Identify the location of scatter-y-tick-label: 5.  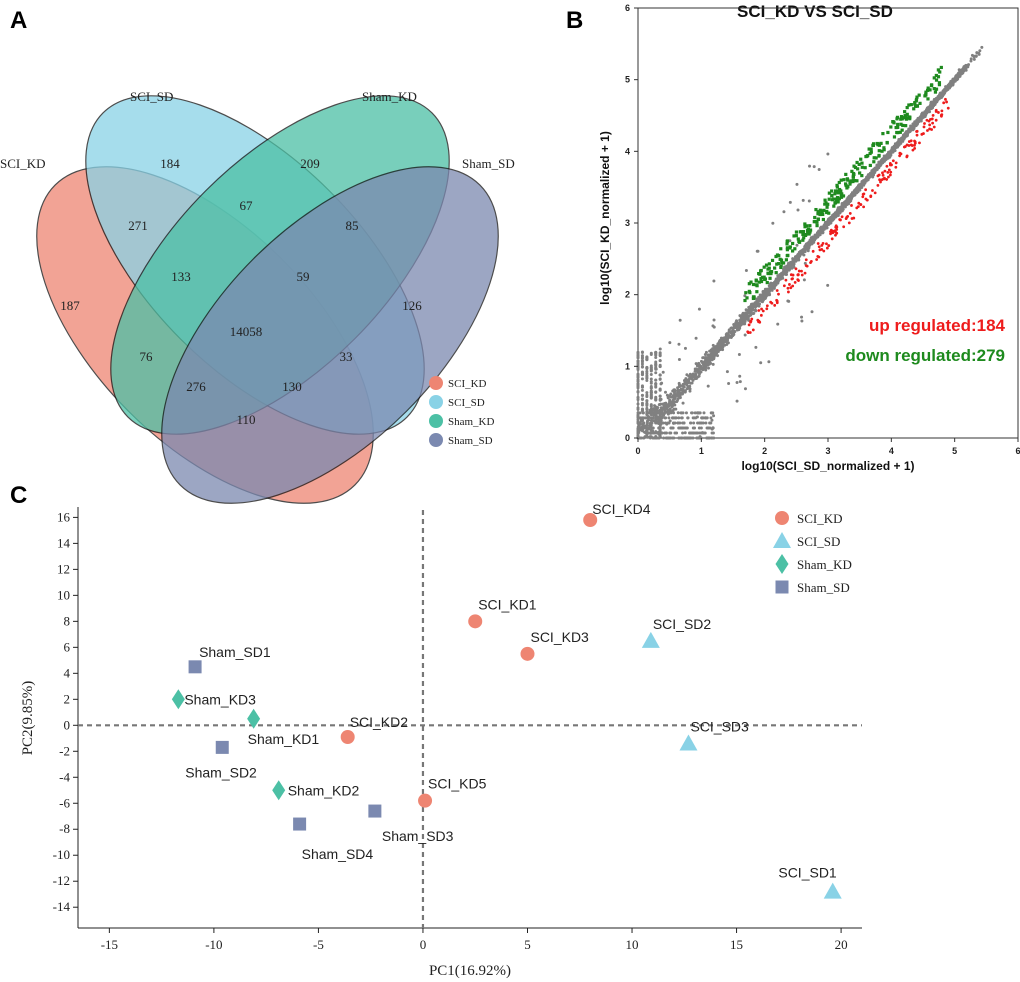
(627, 80).